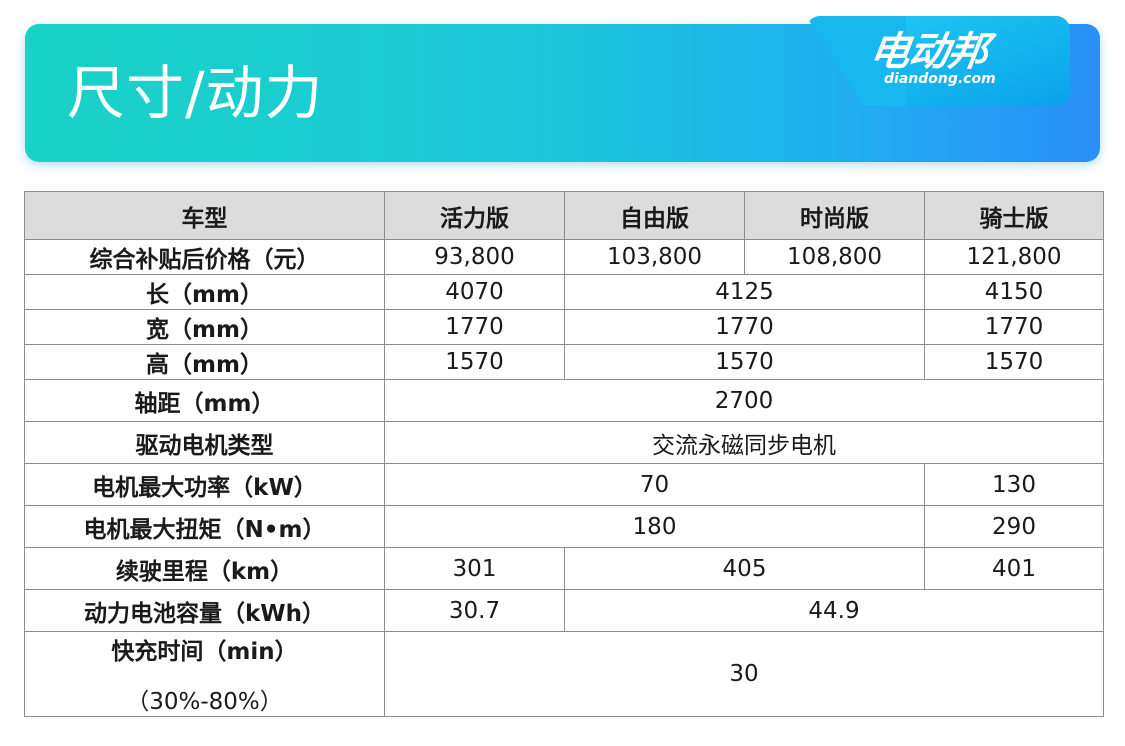 This screenshot has width=1125, height=746. What do you see at coordinates (204, 652) in the screenshot?
I see `fast-charge-label: 快充时间（min）` at bounding box center [204, 652].